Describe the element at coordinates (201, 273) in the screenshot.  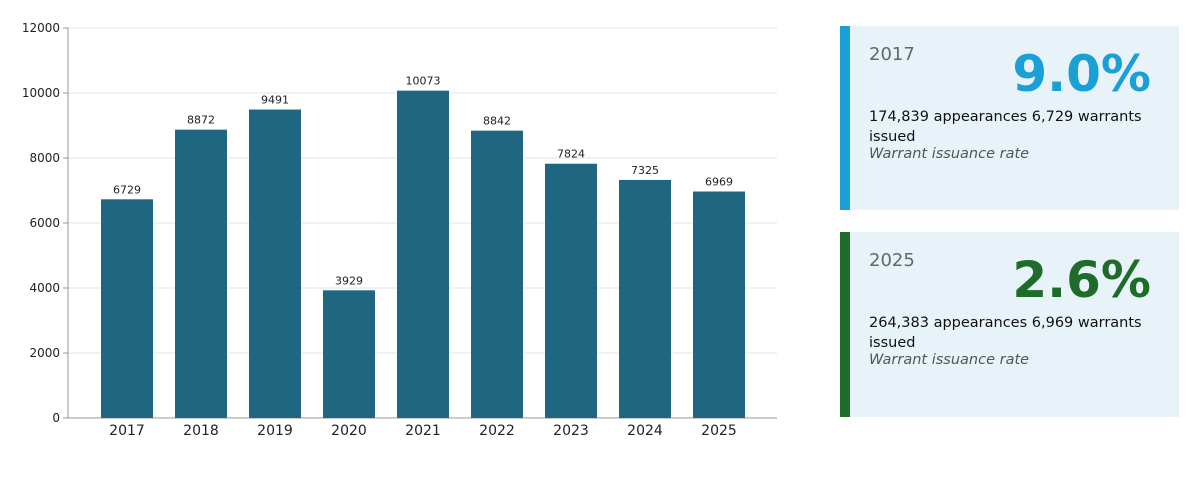
I see `bar-2018` at that location.